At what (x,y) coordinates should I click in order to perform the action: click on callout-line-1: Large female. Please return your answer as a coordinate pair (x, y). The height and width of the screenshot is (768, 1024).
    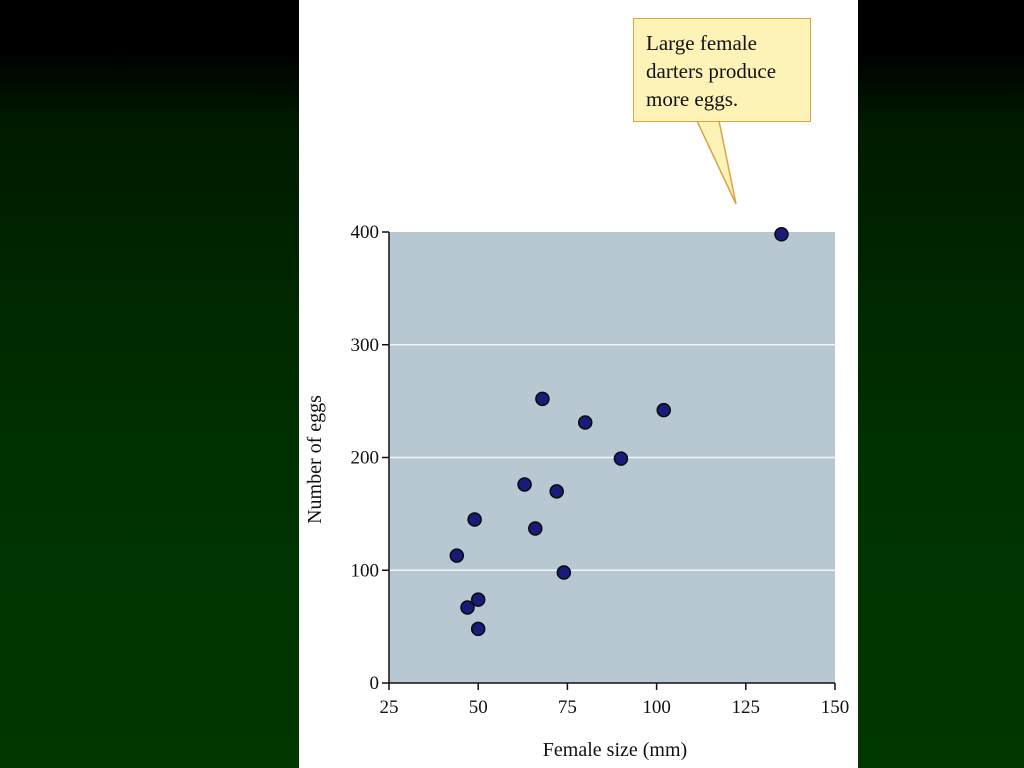
    Looking at the image, I should click on (701, 43).